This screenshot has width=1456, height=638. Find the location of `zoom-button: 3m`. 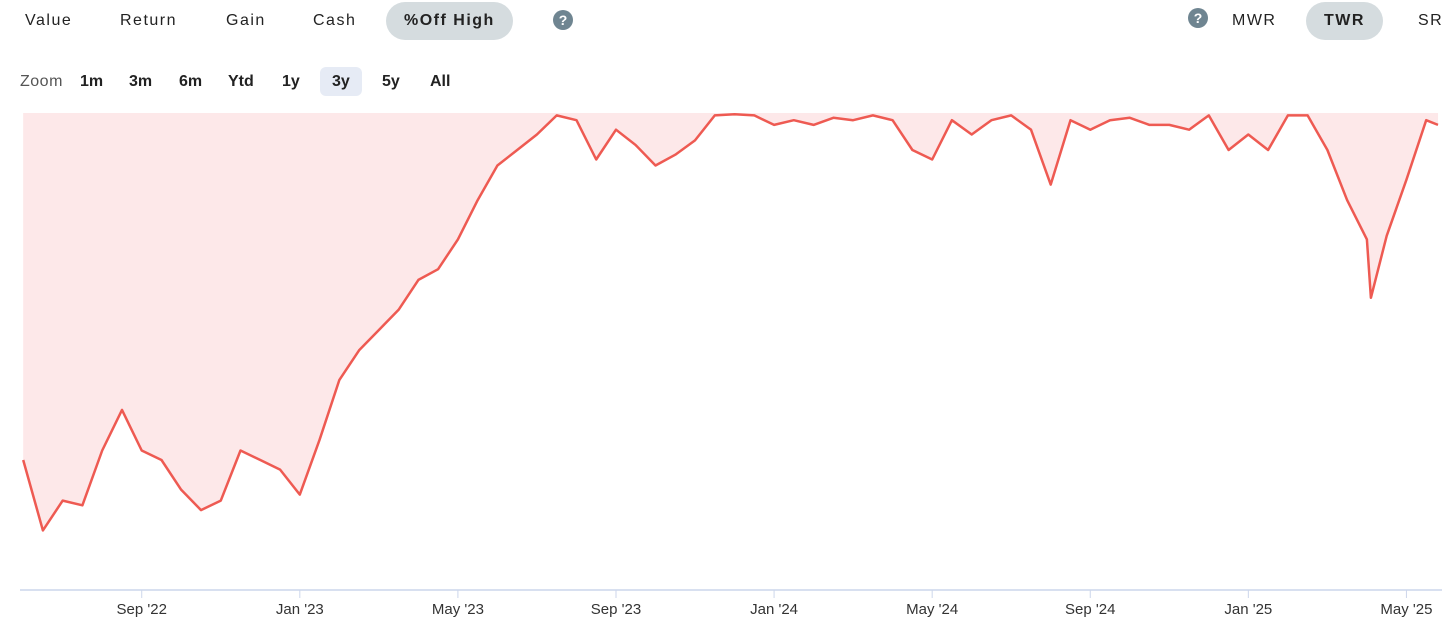

zoom-button: 3m is located at coordinates (141, 81).